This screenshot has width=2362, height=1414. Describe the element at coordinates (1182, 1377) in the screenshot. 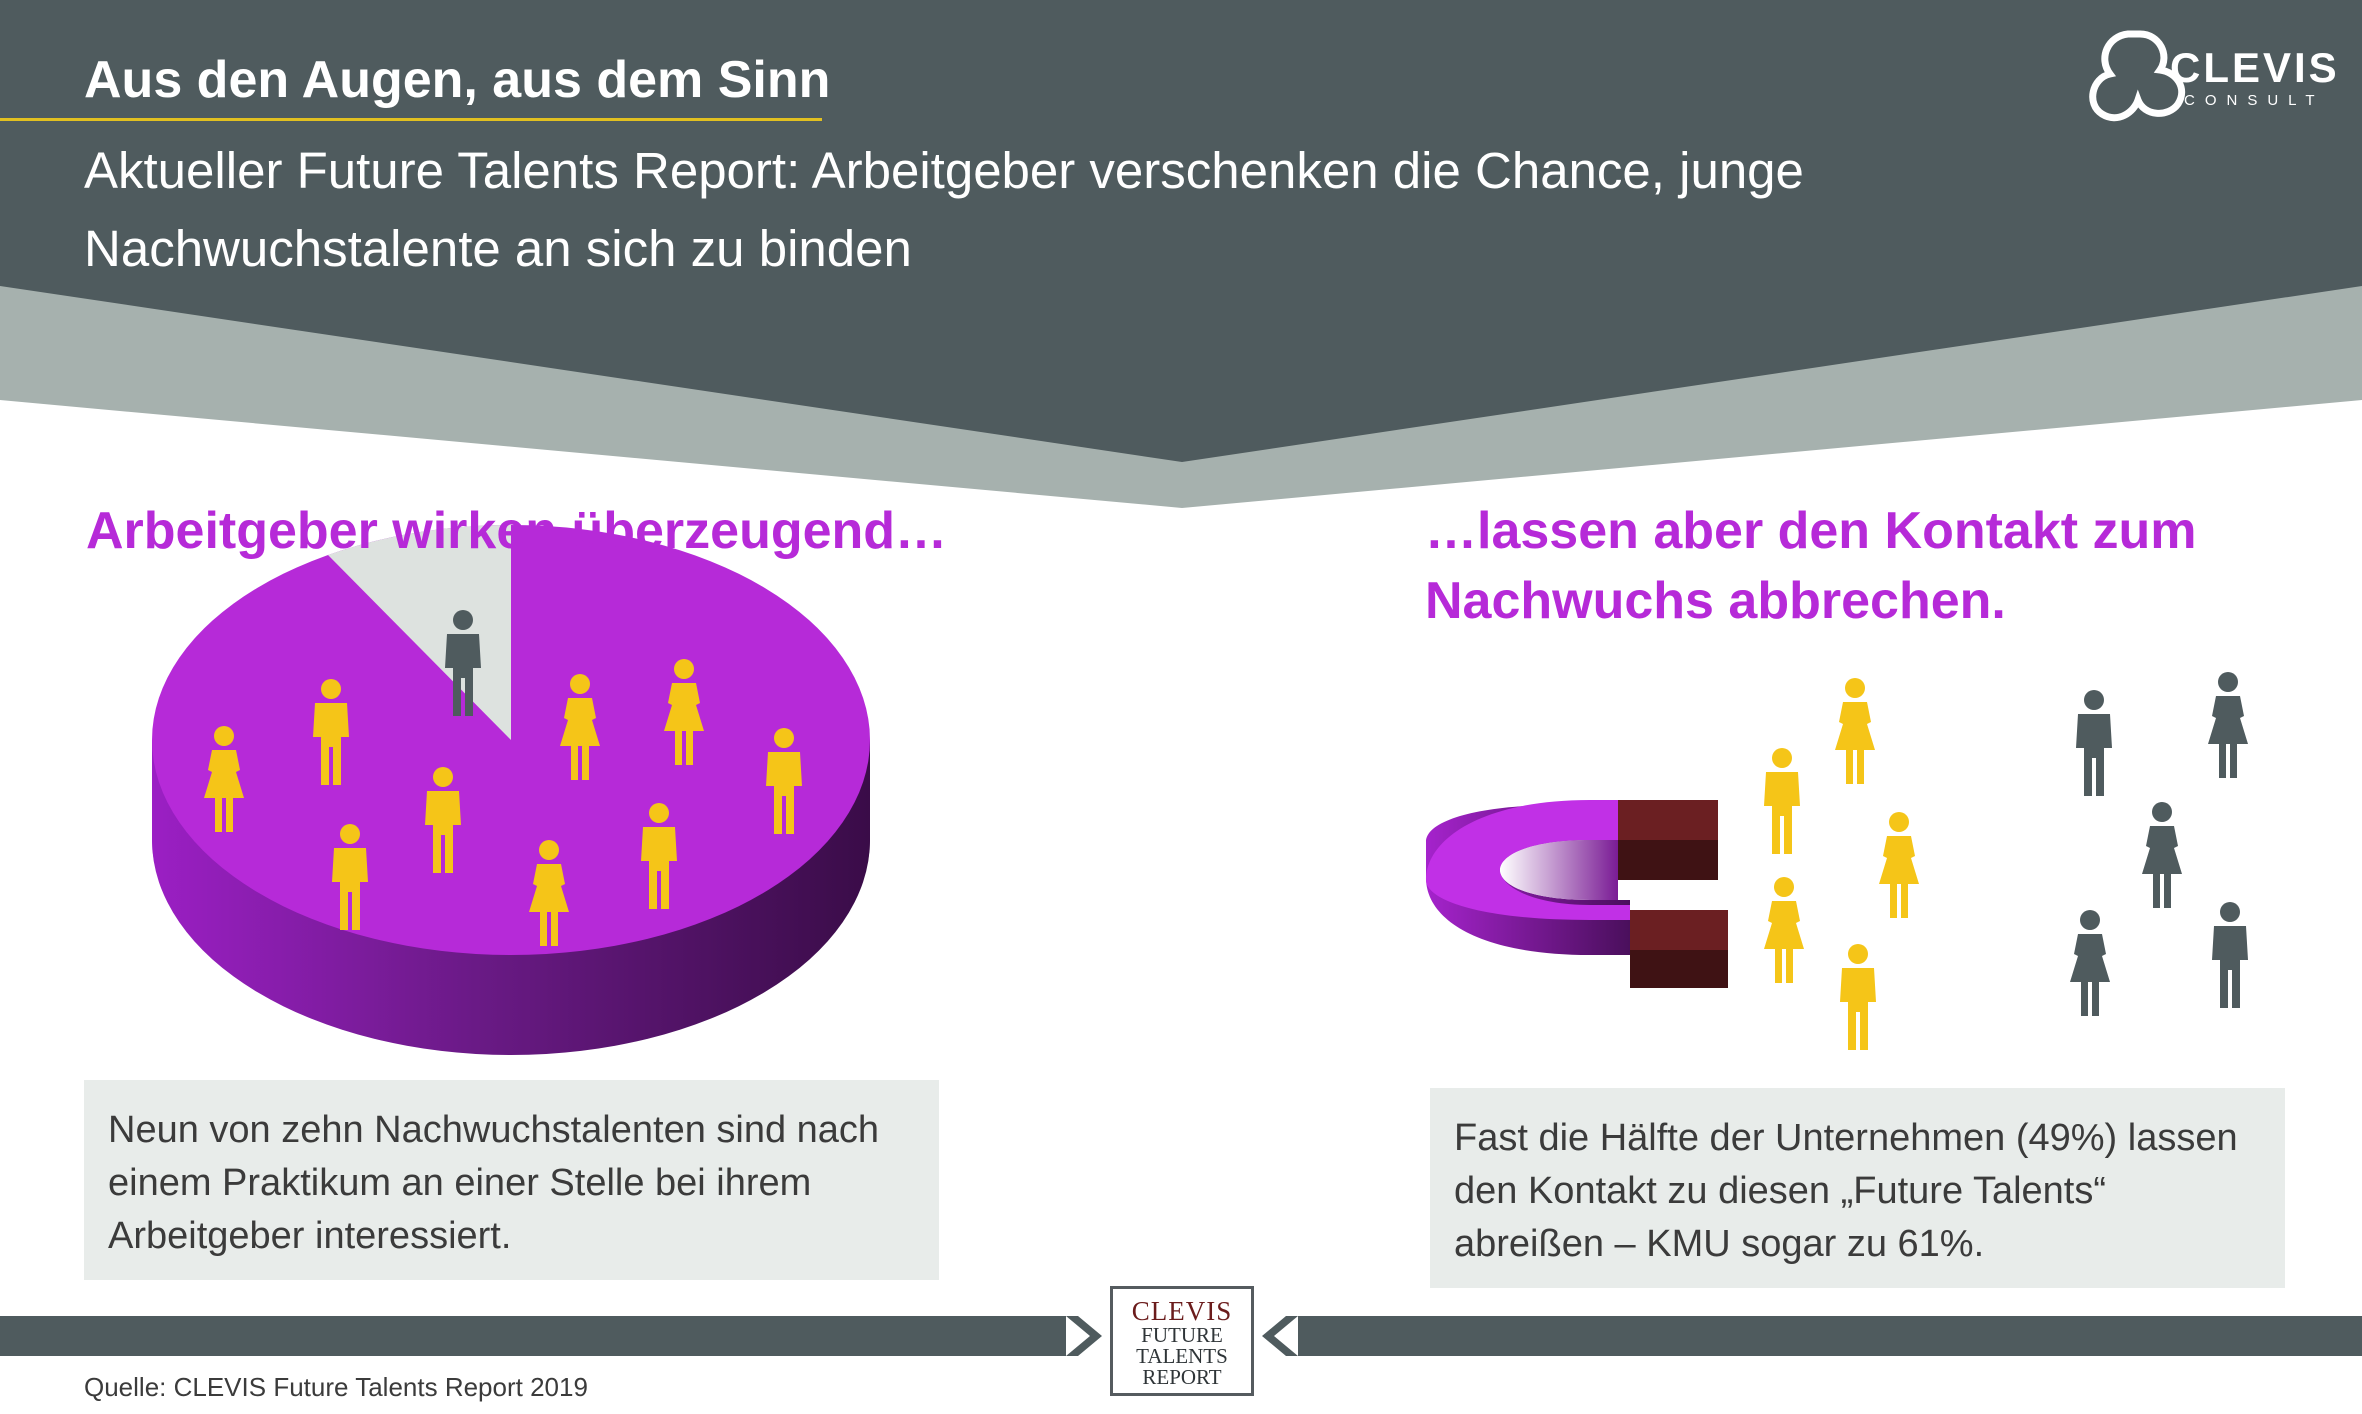

I see `badge-line-4: REPORT` at that location.